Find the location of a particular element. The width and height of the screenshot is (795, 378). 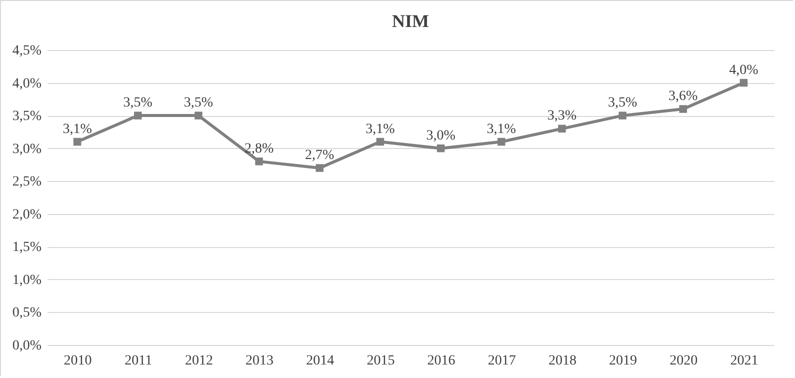

y-tick-label: 4,5% is located at coordinates (27, 51).